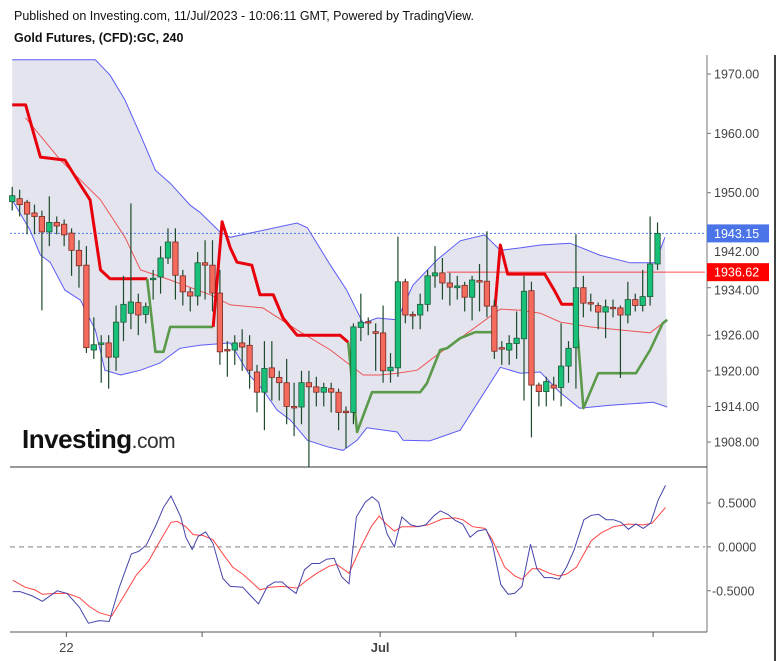 The image size is (777, 661). I want to click on price-tick-label: 1950.00, so click(736, 193).